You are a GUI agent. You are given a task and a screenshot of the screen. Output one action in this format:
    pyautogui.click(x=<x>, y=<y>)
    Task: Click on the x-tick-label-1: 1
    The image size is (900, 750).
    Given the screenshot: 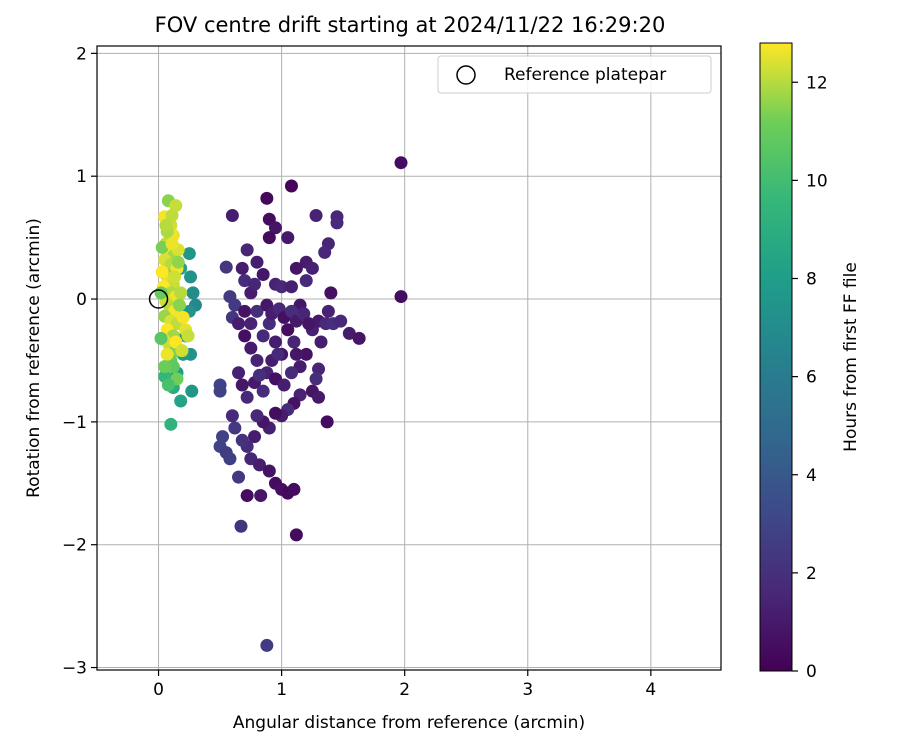 What is the action you would take?
    pyautogui.click(x=281, y=690)
    